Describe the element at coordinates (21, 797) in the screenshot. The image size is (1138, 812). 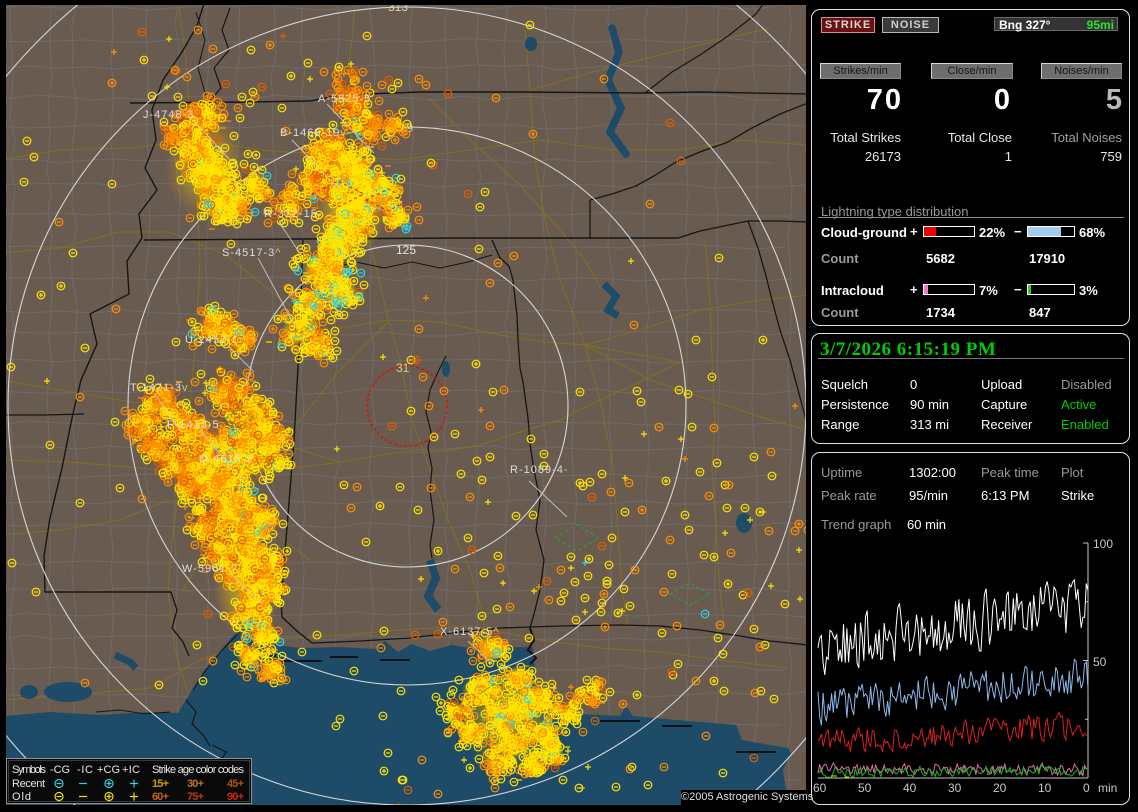
I see `svg-text: Old` at that location.